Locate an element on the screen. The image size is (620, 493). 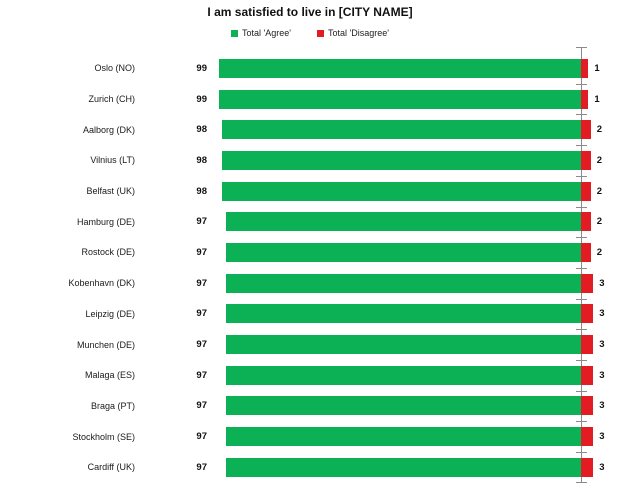
chart-row: Hamburg (DE) 97 2 is located at coordinates (310, 221).